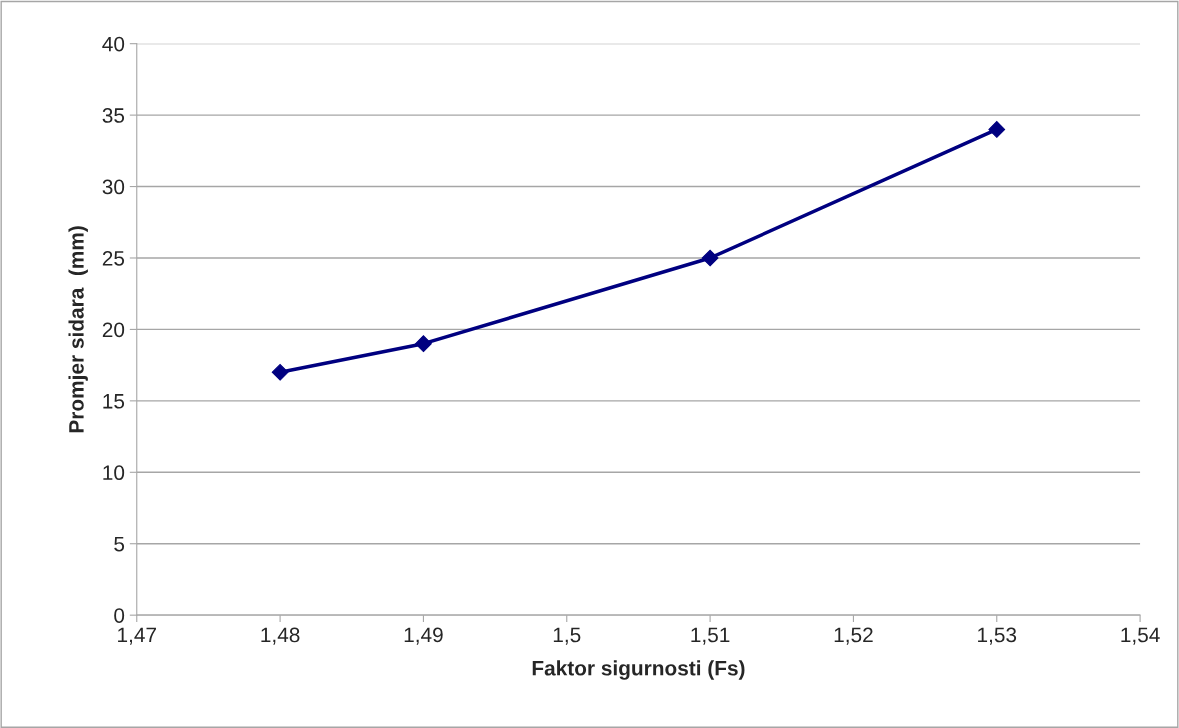 The image size is (1179, 728). What do you see at coordinates (119, 615) in the screenshot?
I see `y-tick-label: 0` at bounding box center [119, 615].